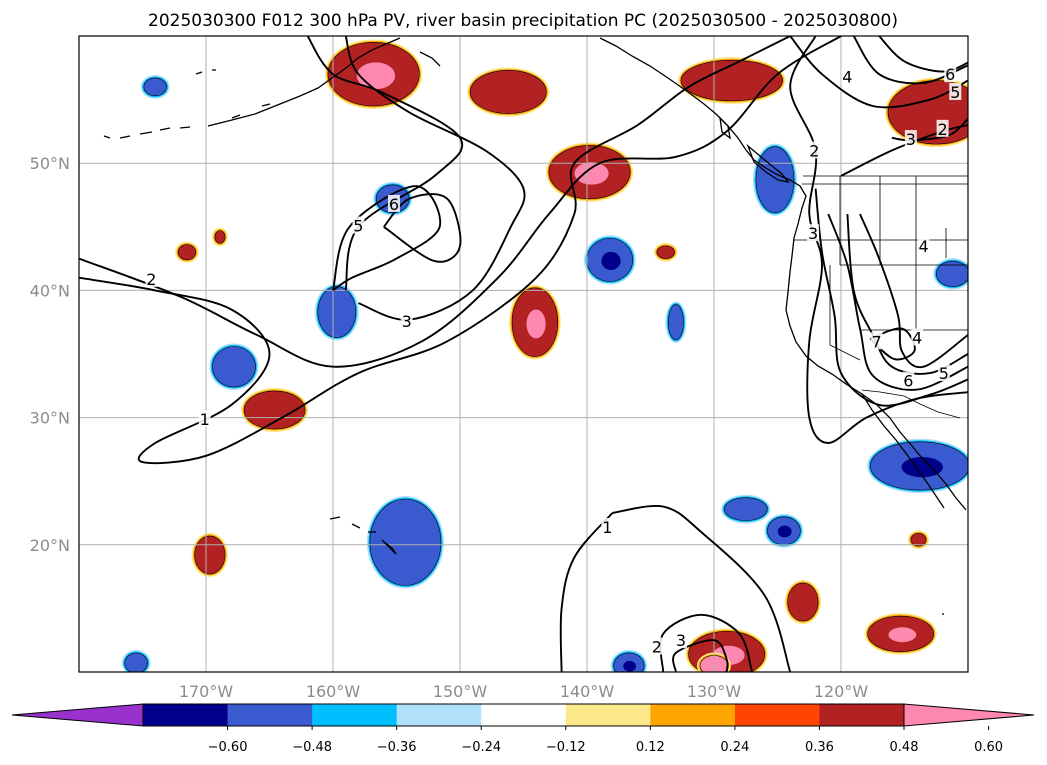  I want to click on longitude-tick-labels: 170°W 160°W 150°W 140°W 130°W 120°W, so click(524, 691).